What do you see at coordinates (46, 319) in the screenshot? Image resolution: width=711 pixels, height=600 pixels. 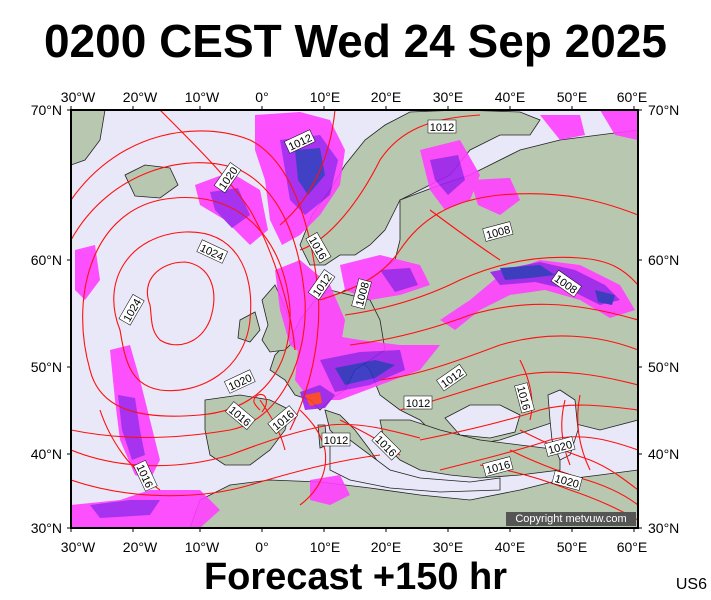 I see `lat-labels-left: 70°N 60°N 50°N 40°N 30°N` at bounding box center [46, 319].